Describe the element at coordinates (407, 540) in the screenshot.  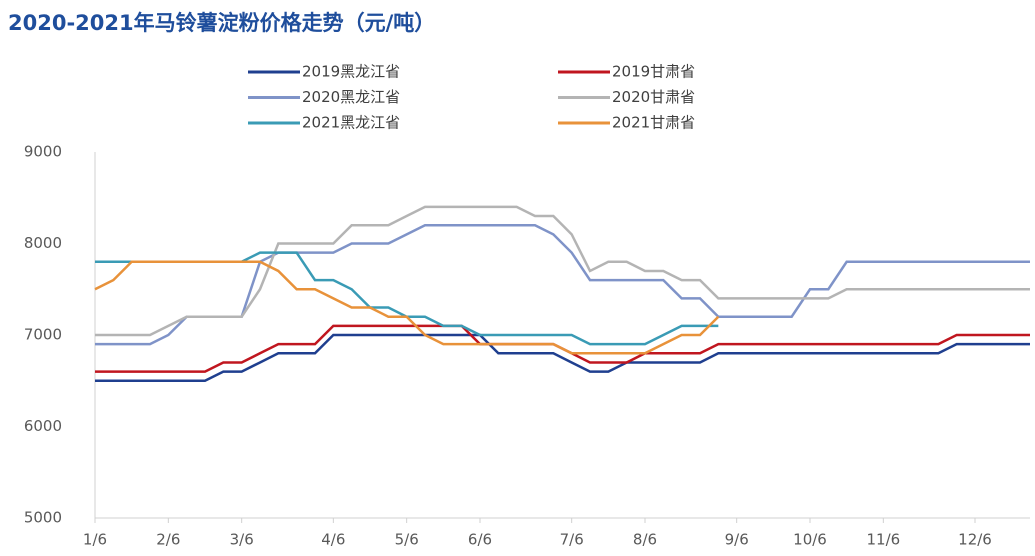
I see `x-tick-label: 5/6` at that location.